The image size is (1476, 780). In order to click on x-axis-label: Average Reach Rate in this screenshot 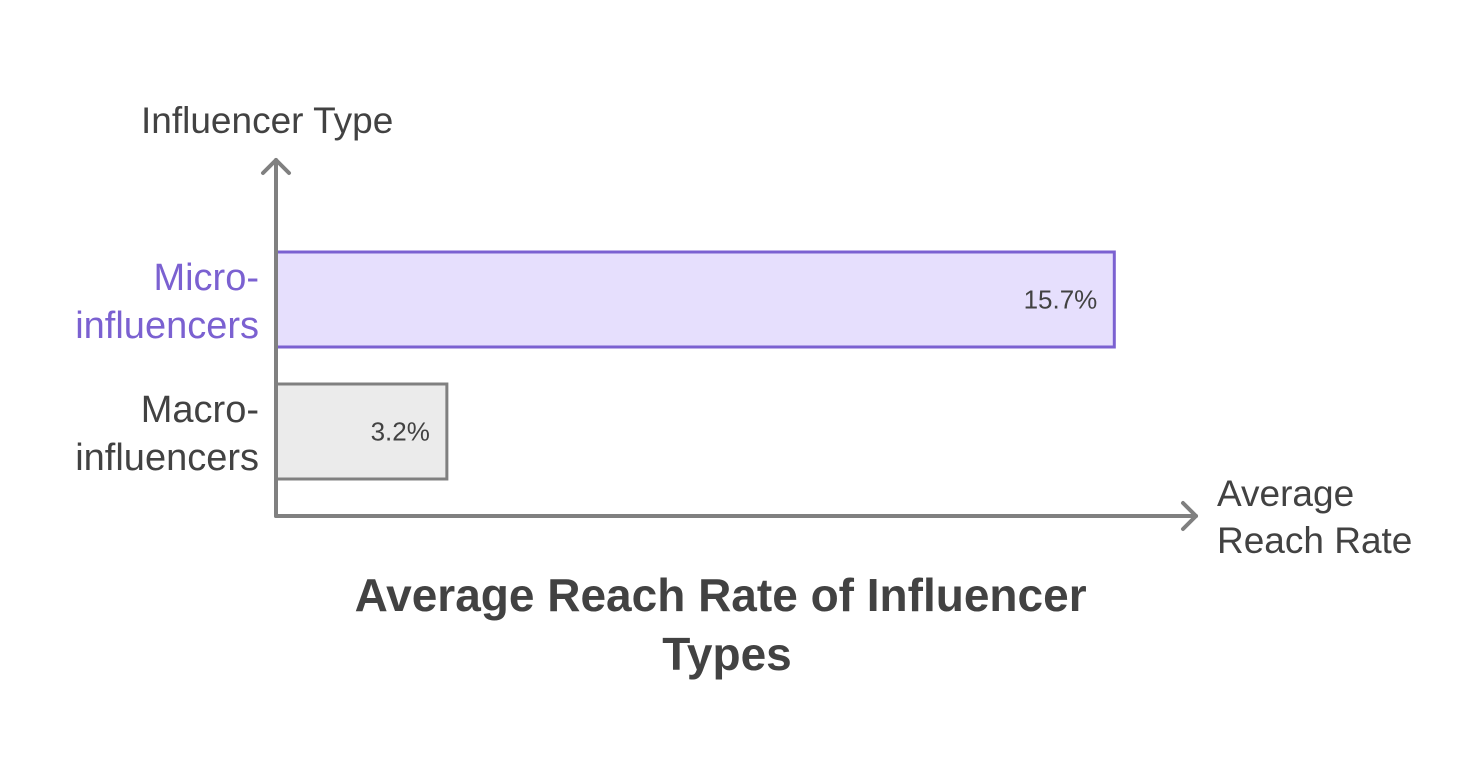, I will do `click(1314, 517)`.